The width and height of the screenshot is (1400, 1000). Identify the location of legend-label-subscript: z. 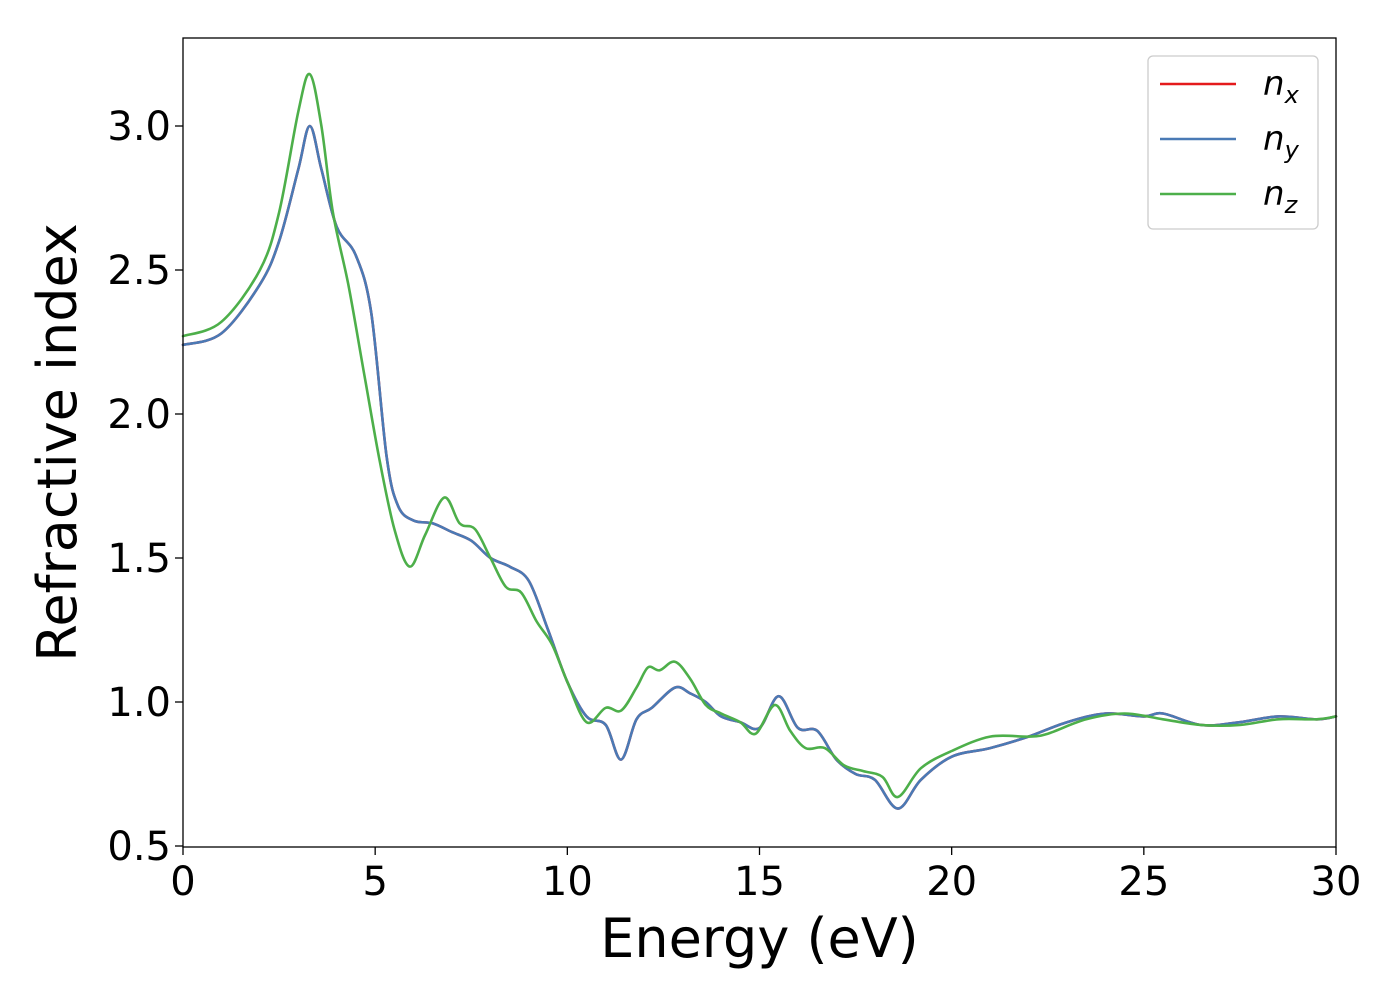
(1291, 205).